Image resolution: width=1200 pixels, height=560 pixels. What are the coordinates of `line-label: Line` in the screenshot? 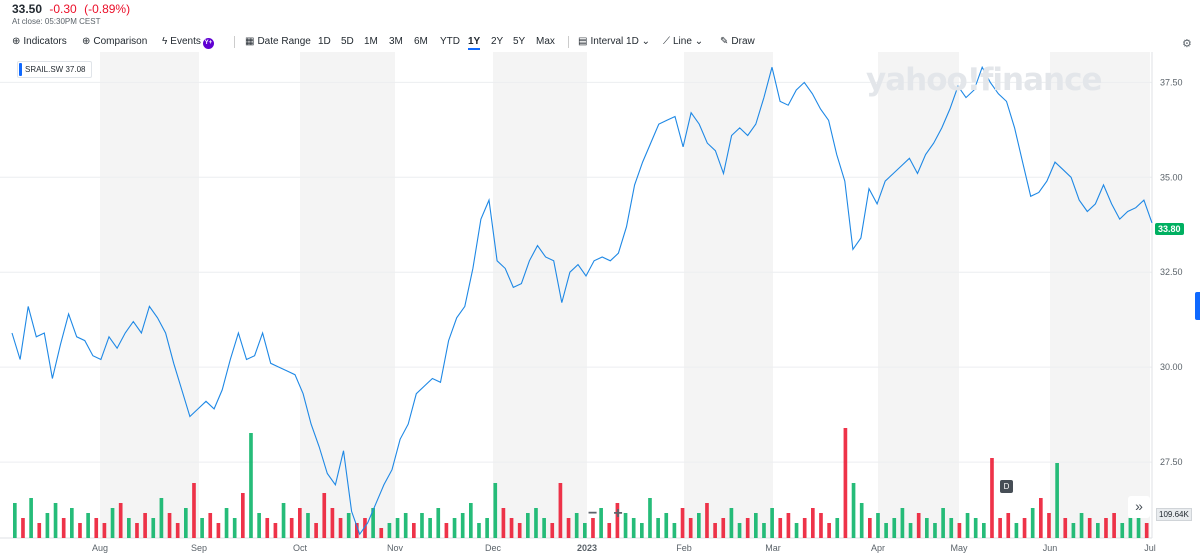 It's located at (682, 41).